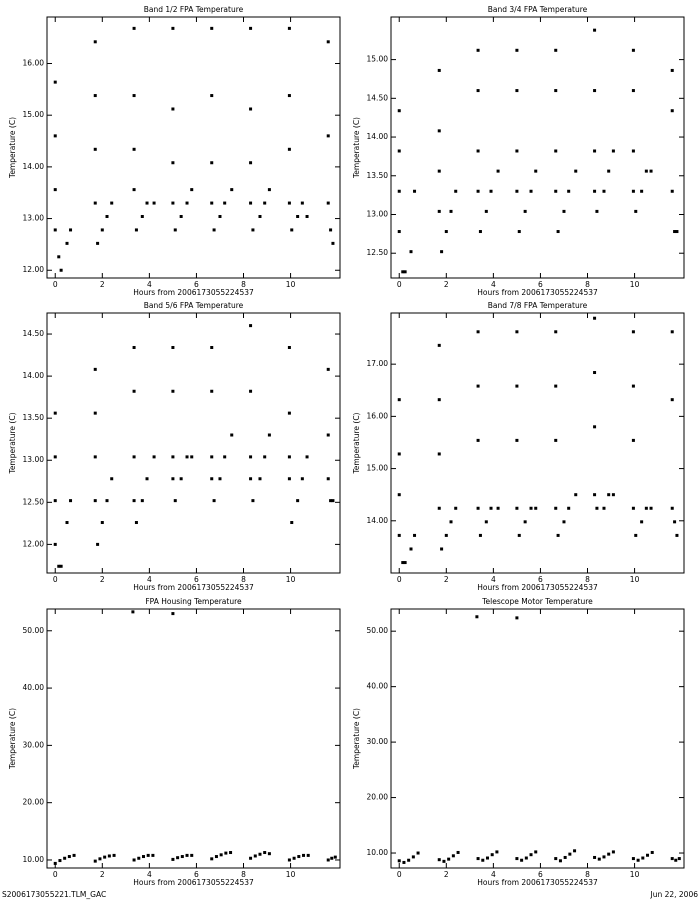  Describe the element at coordinates (55, 579) in the screenshot. I see `x-tick-label: 0` at that location.